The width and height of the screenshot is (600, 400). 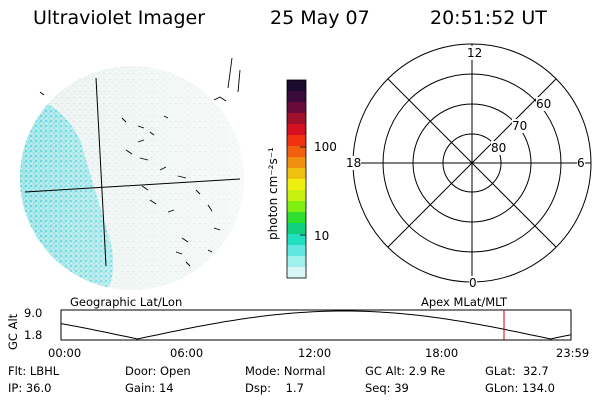 What do you see at coordinates (274, 388) in the screenshot?
I see `status-dsp: Dsp: 1.7` at bounding box center [274, 388].